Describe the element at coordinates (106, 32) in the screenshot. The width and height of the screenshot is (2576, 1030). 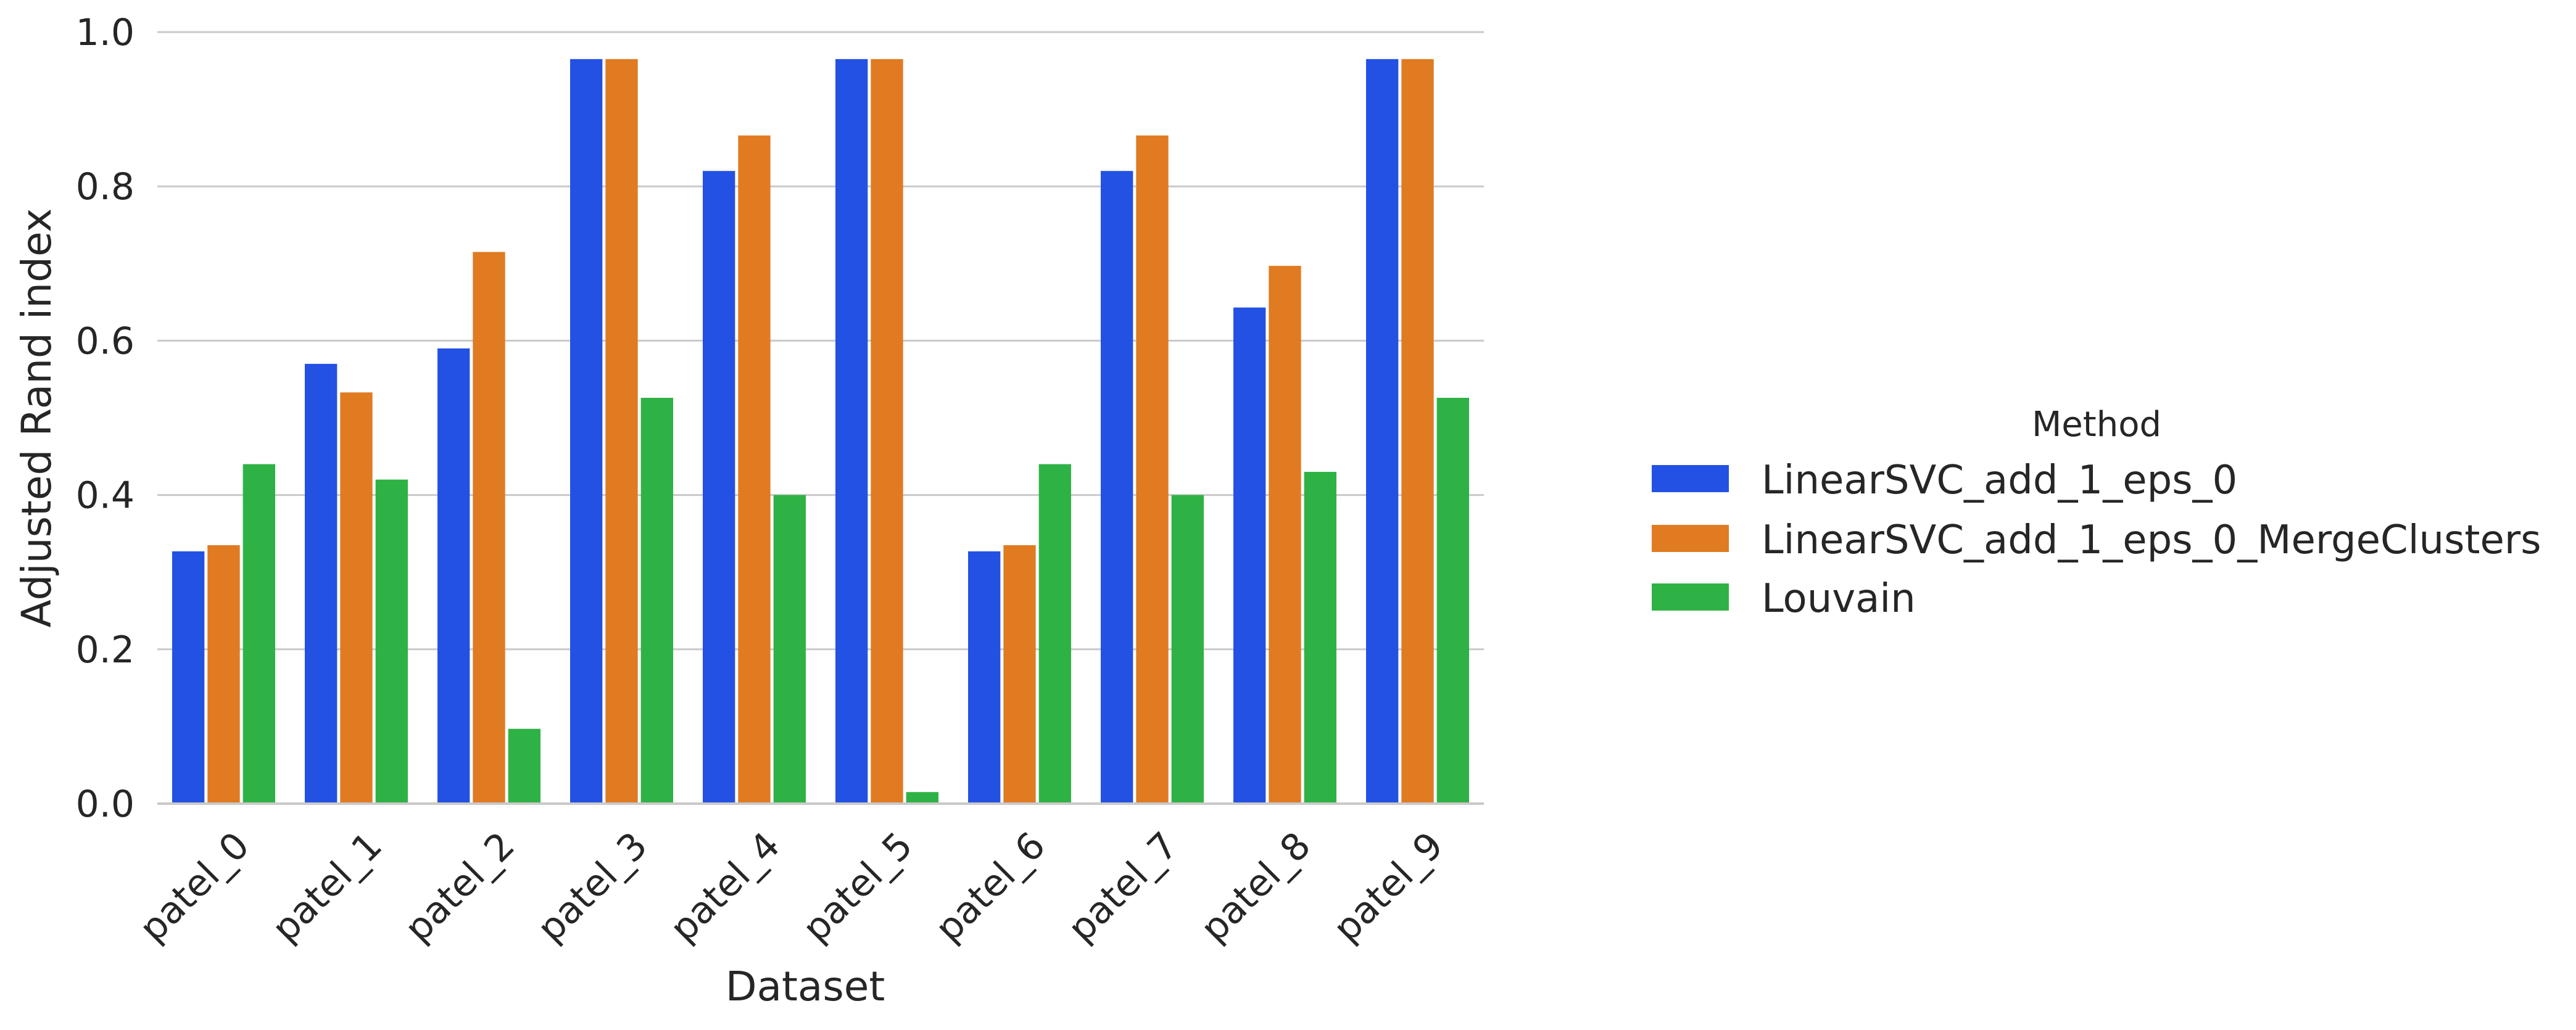
I see `y-tick-label: 1.0` at that location.